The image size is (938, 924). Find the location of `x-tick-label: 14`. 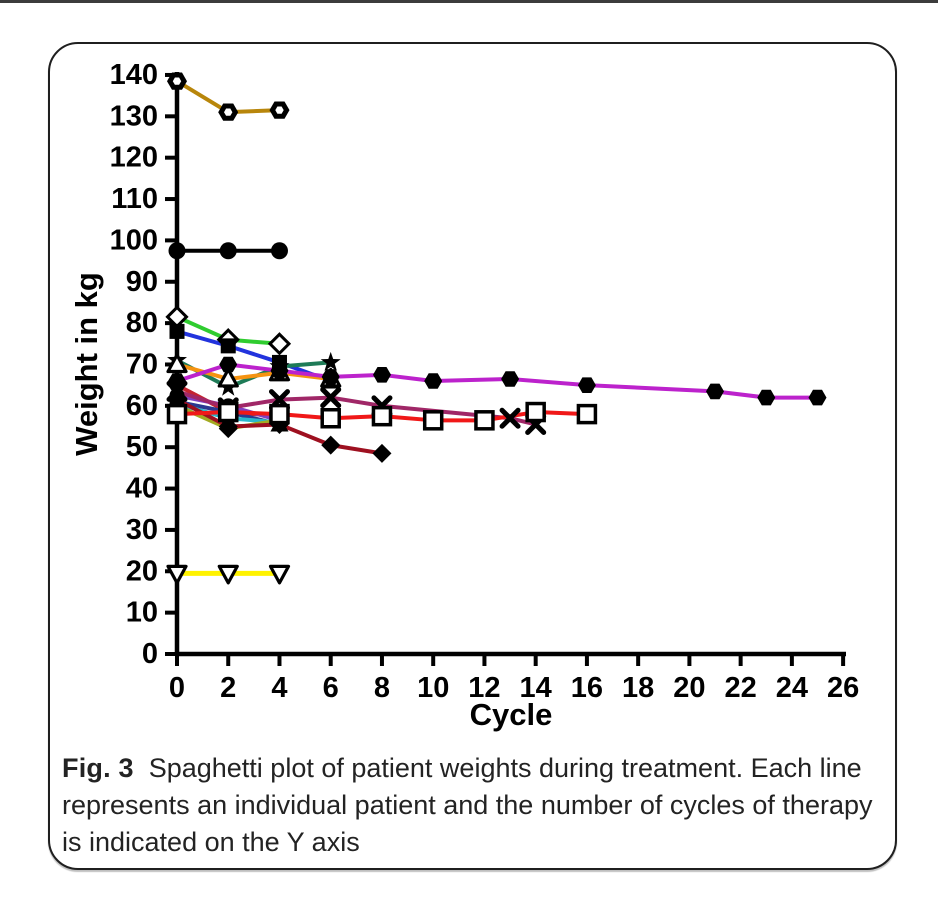

x-tick-label: 14 is located at coordinates (536, 688).